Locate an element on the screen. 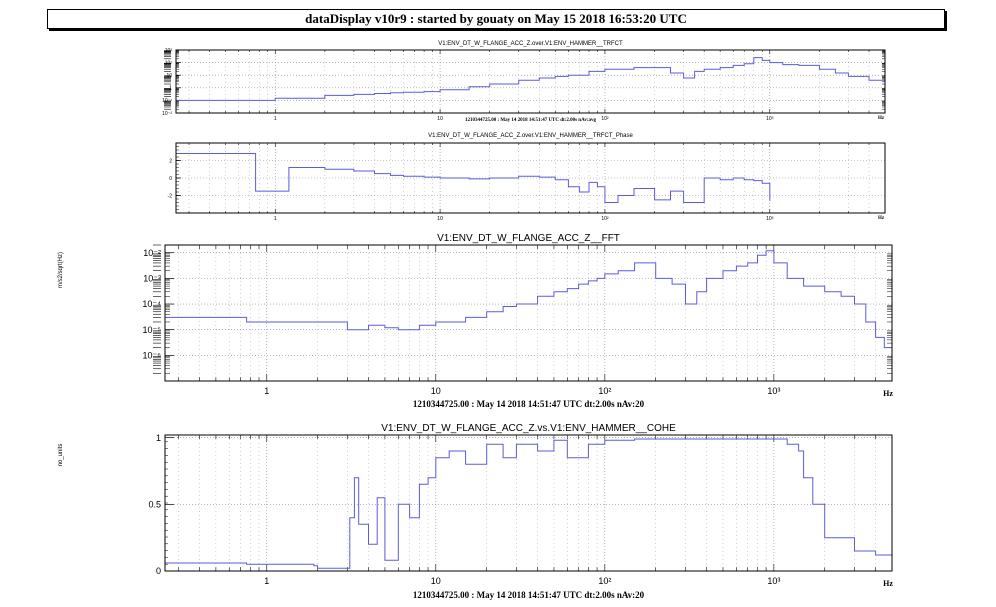 Image resolution: width=996 pixels, height=607 pixels. y-tick-label: 10⁻⁵ is located at coordinates (152, 330).